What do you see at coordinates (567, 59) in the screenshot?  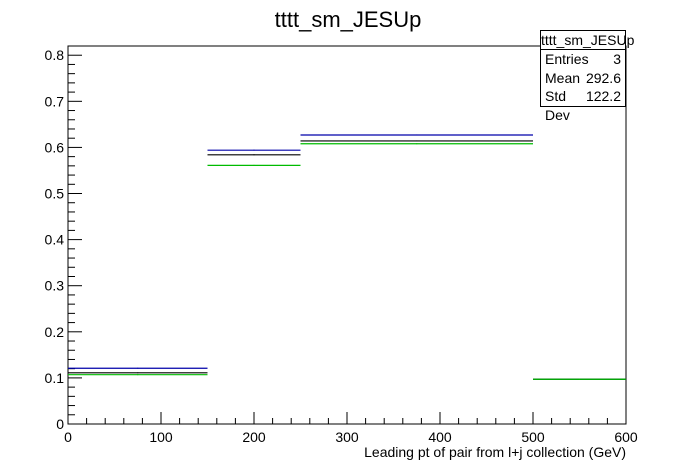 I see `stats-label: Entries` at bounding box center [567, 59].